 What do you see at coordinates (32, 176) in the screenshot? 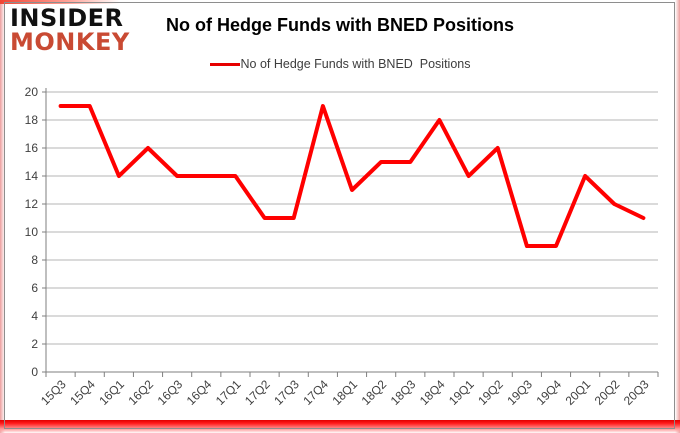
I see `y-axis-tick-label: 14` at bounding box center [32, 176].